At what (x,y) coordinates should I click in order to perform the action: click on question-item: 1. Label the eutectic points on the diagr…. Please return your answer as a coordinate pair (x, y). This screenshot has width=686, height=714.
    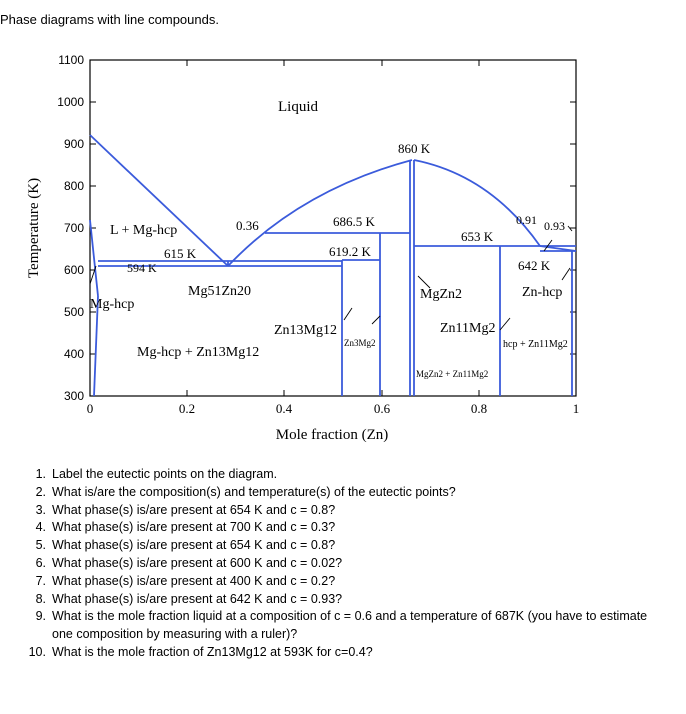
    Looking at the image, I should click on (340, 475).